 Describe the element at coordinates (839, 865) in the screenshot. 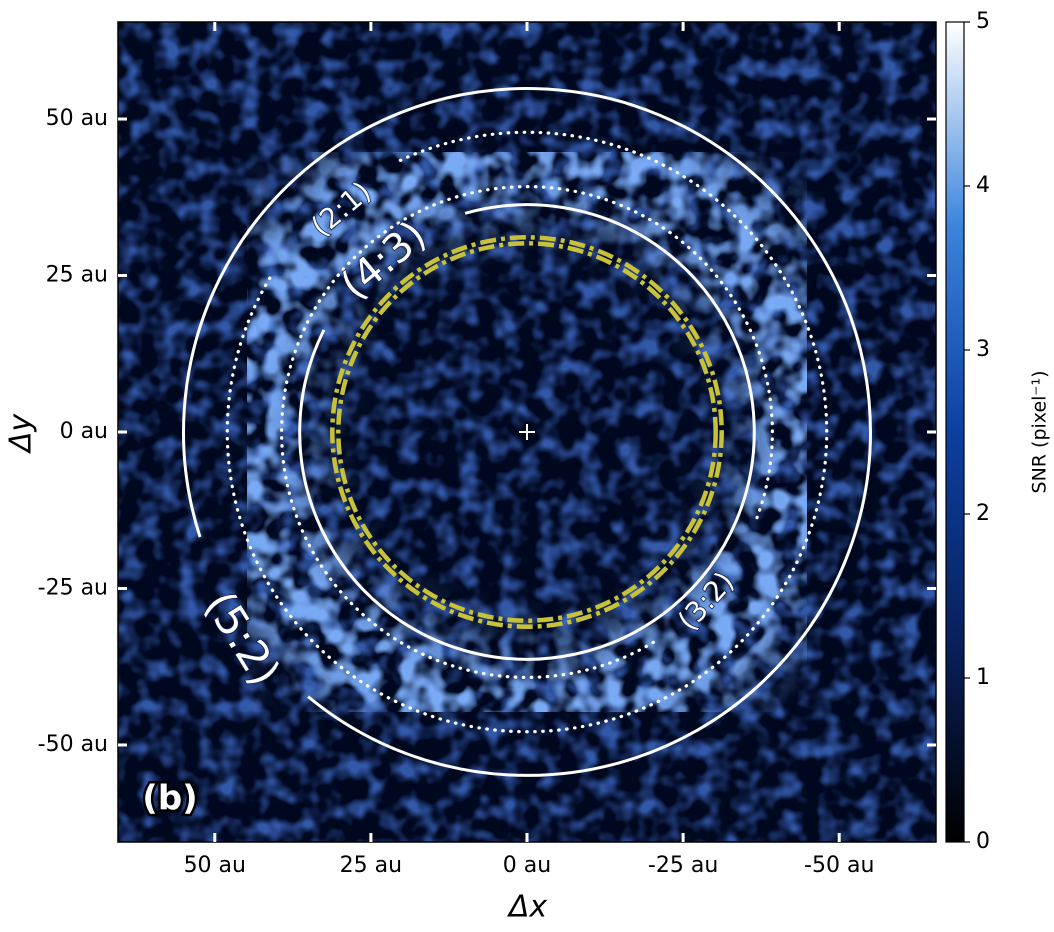

I see `x-tick-label: -50 au` at that location.